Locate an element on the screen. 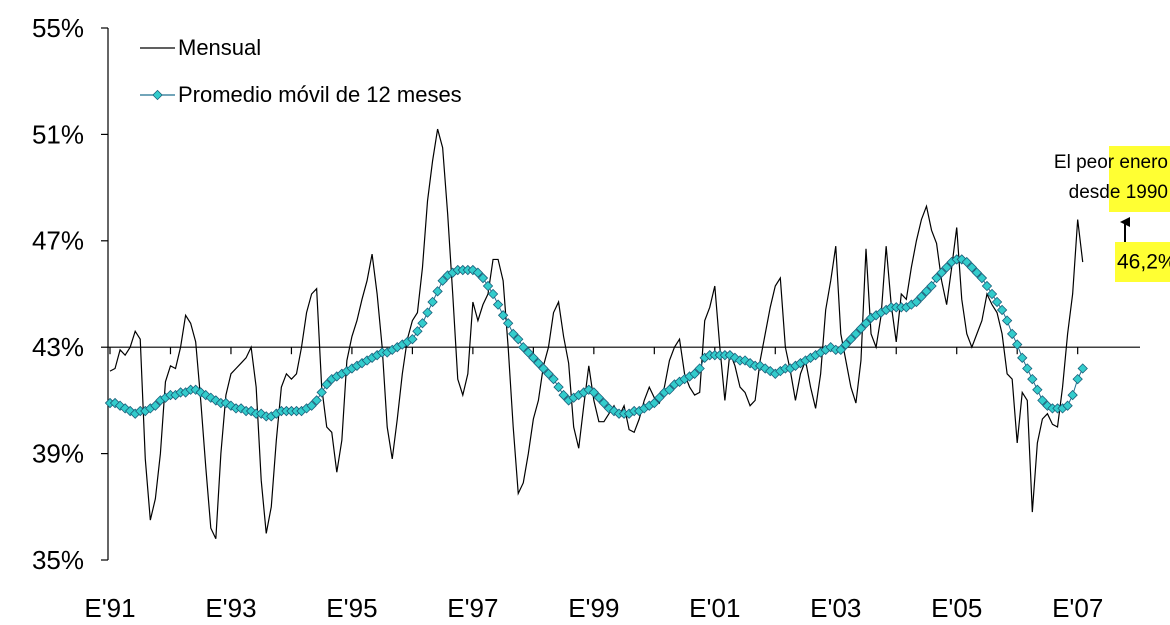 The image size is (1170, 625). y-tick-label: 51% is located at coordinates (58, 134).